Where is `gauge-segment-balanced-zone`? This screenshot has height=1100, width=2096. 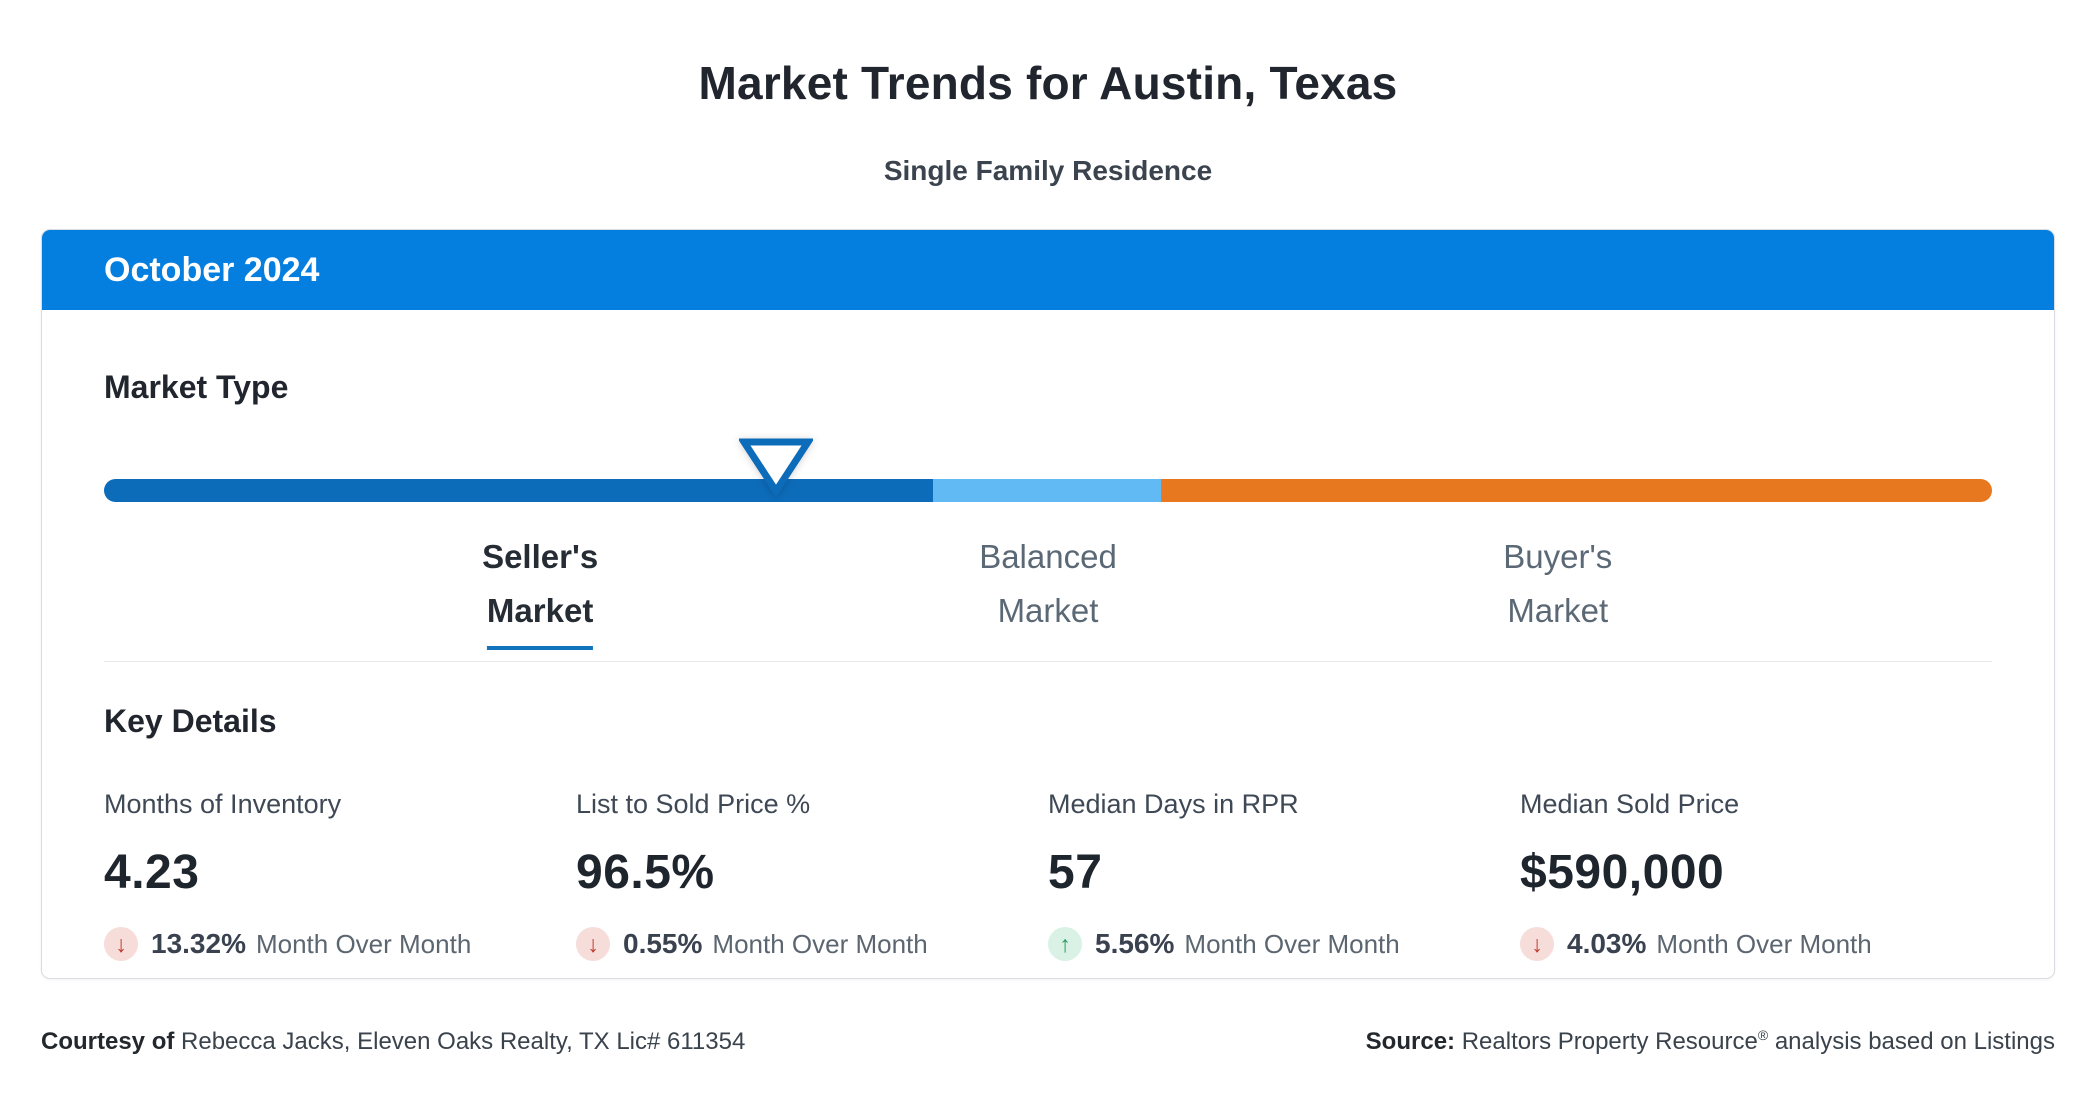
gauge-segment-balanced-zone is located at coordinates (1047, 490).